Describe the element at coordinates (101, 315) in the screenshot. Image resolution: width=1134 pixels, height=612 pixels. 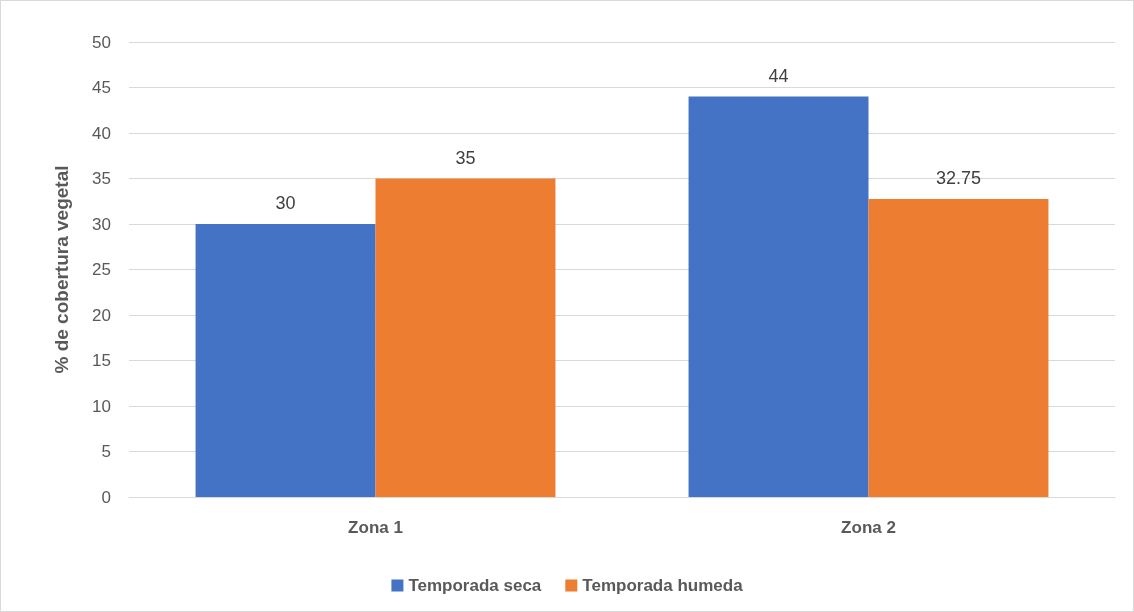
I see `y-tick-label: 20` at that location.